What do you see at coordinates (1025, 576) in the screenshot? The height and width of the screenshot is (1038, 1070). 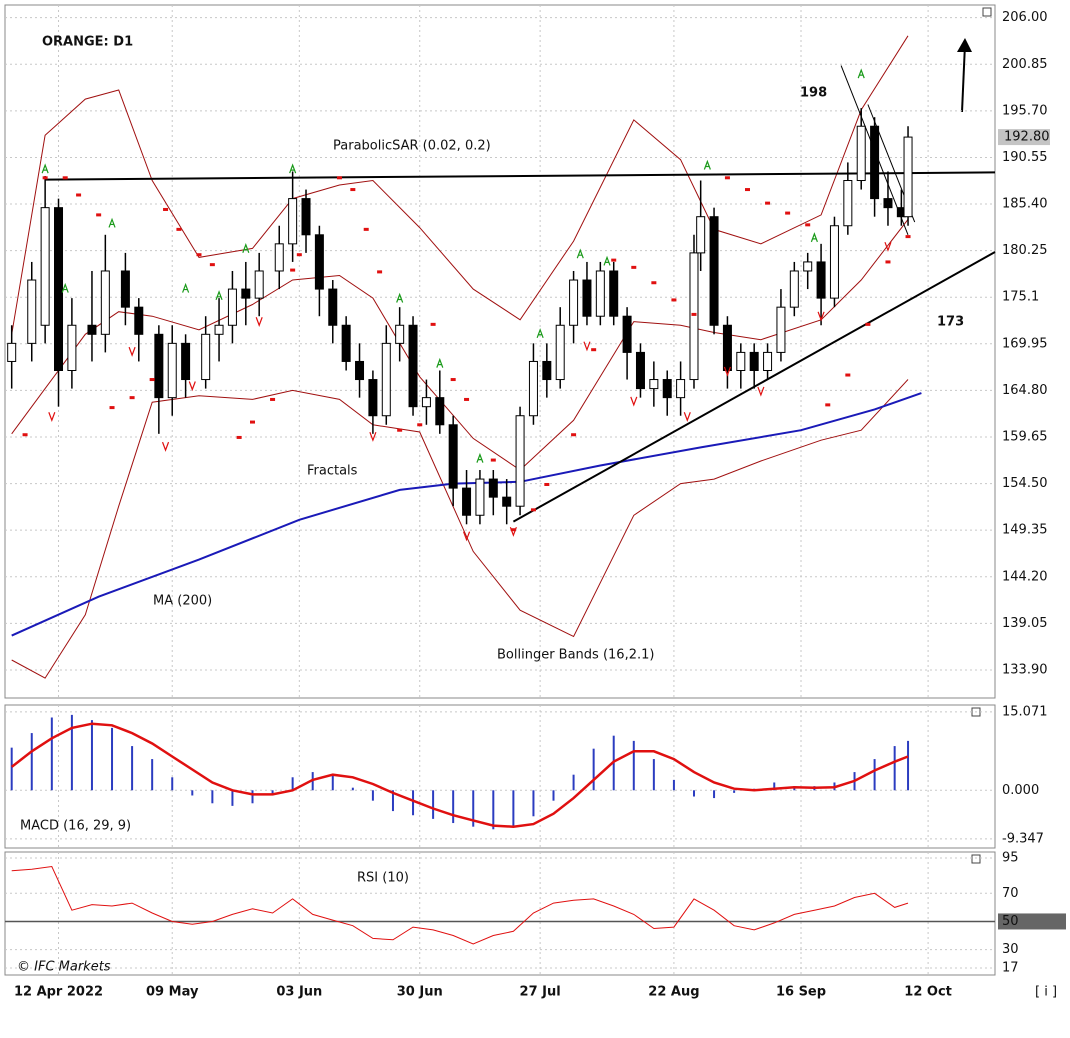 I see `y-tick-label: 144.20` at bounding box center [1025, 576].